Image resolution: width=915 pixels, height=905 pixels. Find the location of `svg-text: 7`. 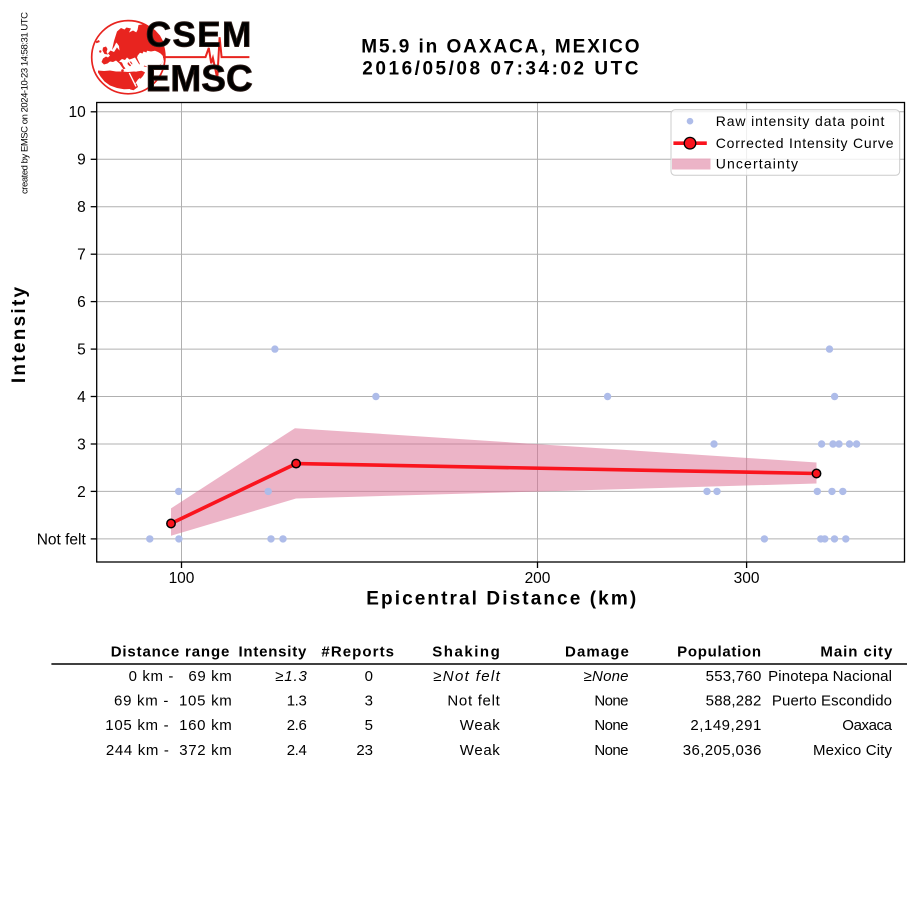

svg-text: 7 is located at coordinates (81, 255).